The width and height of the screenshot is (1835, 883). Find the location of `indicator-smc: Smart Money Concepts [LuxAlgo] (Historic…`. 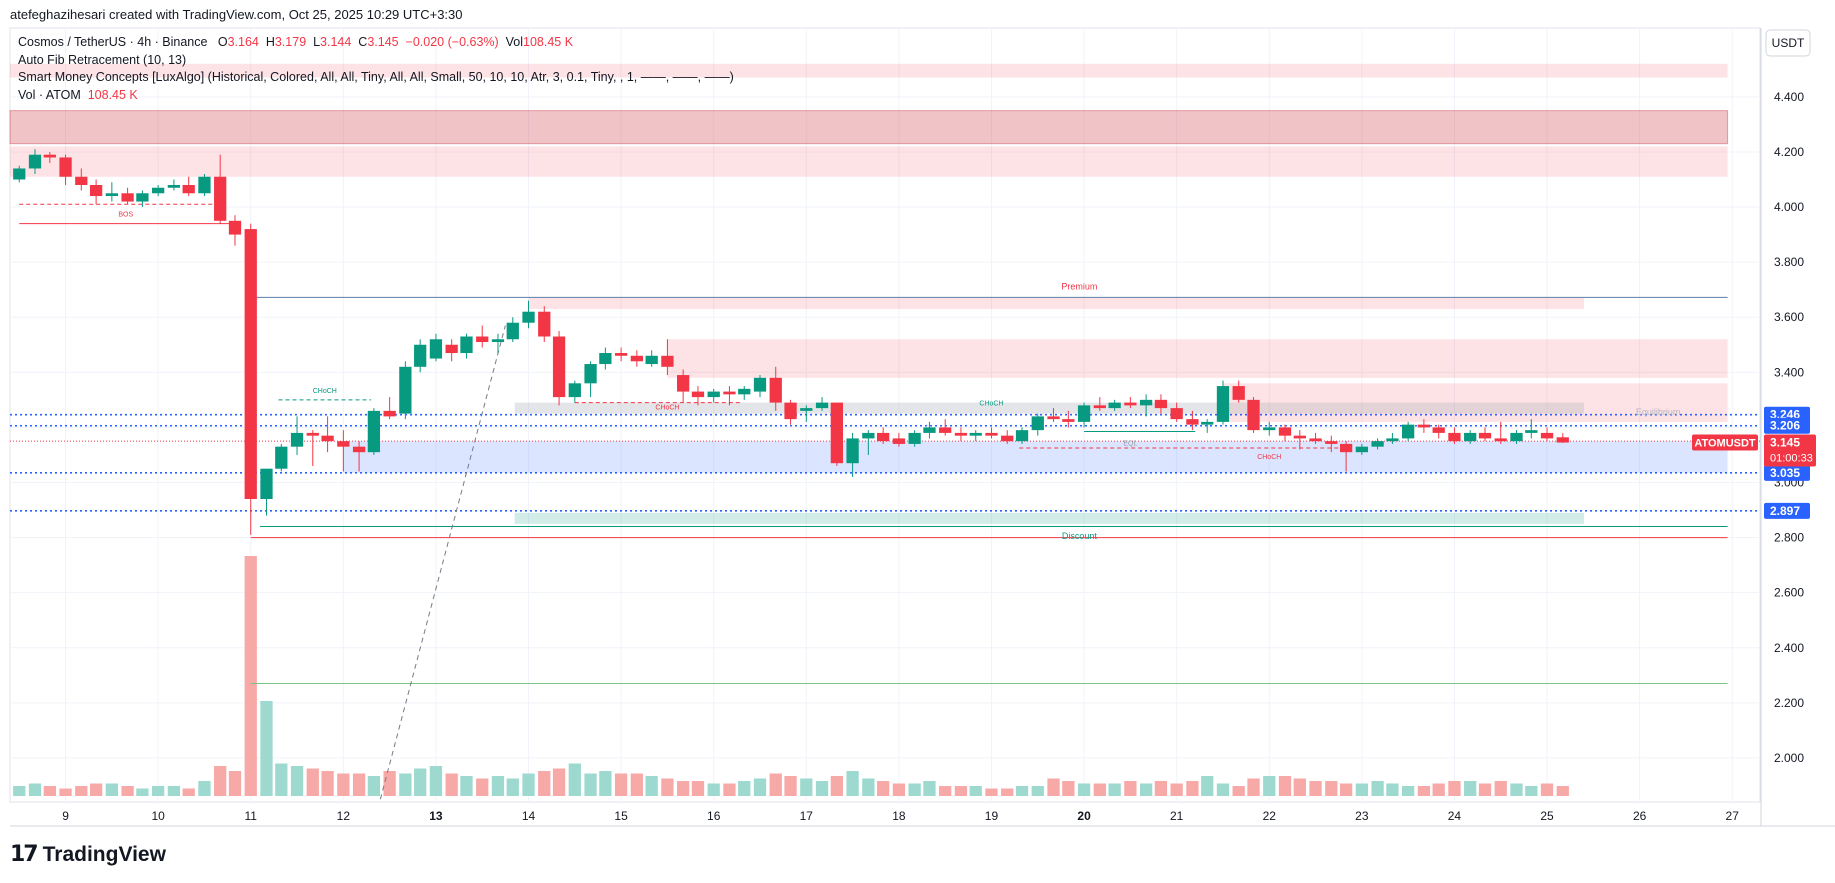

indicator-smc: Smart Money Concepts [LuxAlgo] (Historic… is located at coordinates (376, 77).